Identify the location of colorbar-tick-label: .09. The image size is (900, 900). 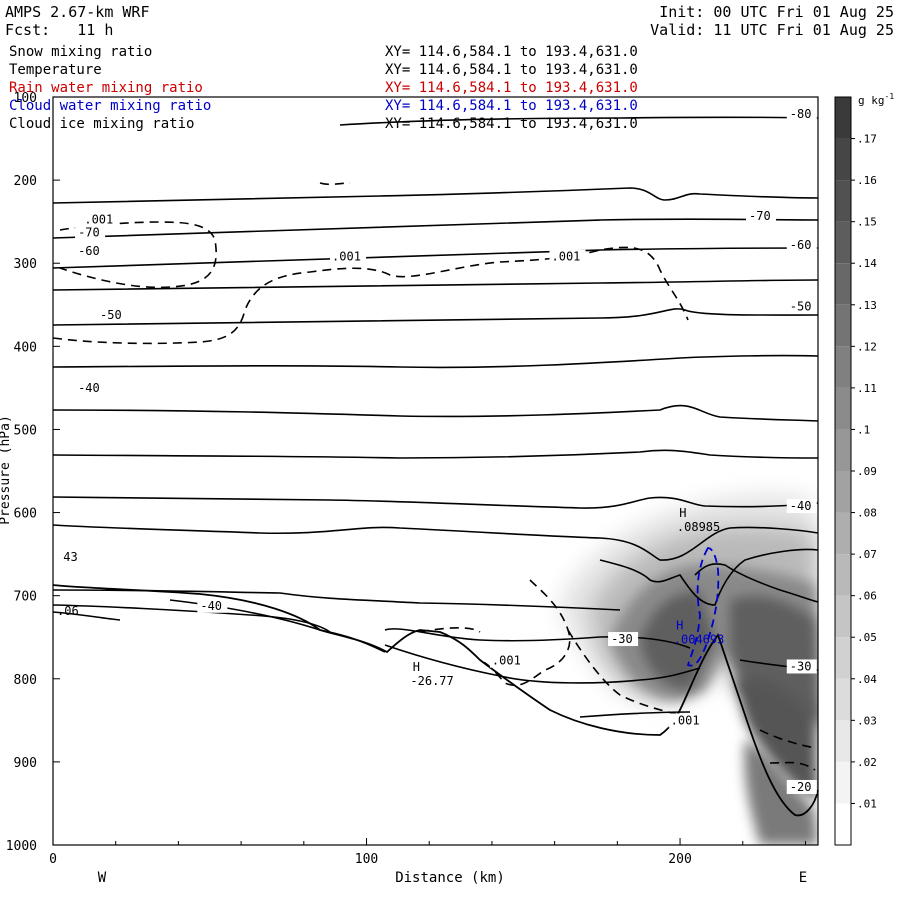
(867, 471).